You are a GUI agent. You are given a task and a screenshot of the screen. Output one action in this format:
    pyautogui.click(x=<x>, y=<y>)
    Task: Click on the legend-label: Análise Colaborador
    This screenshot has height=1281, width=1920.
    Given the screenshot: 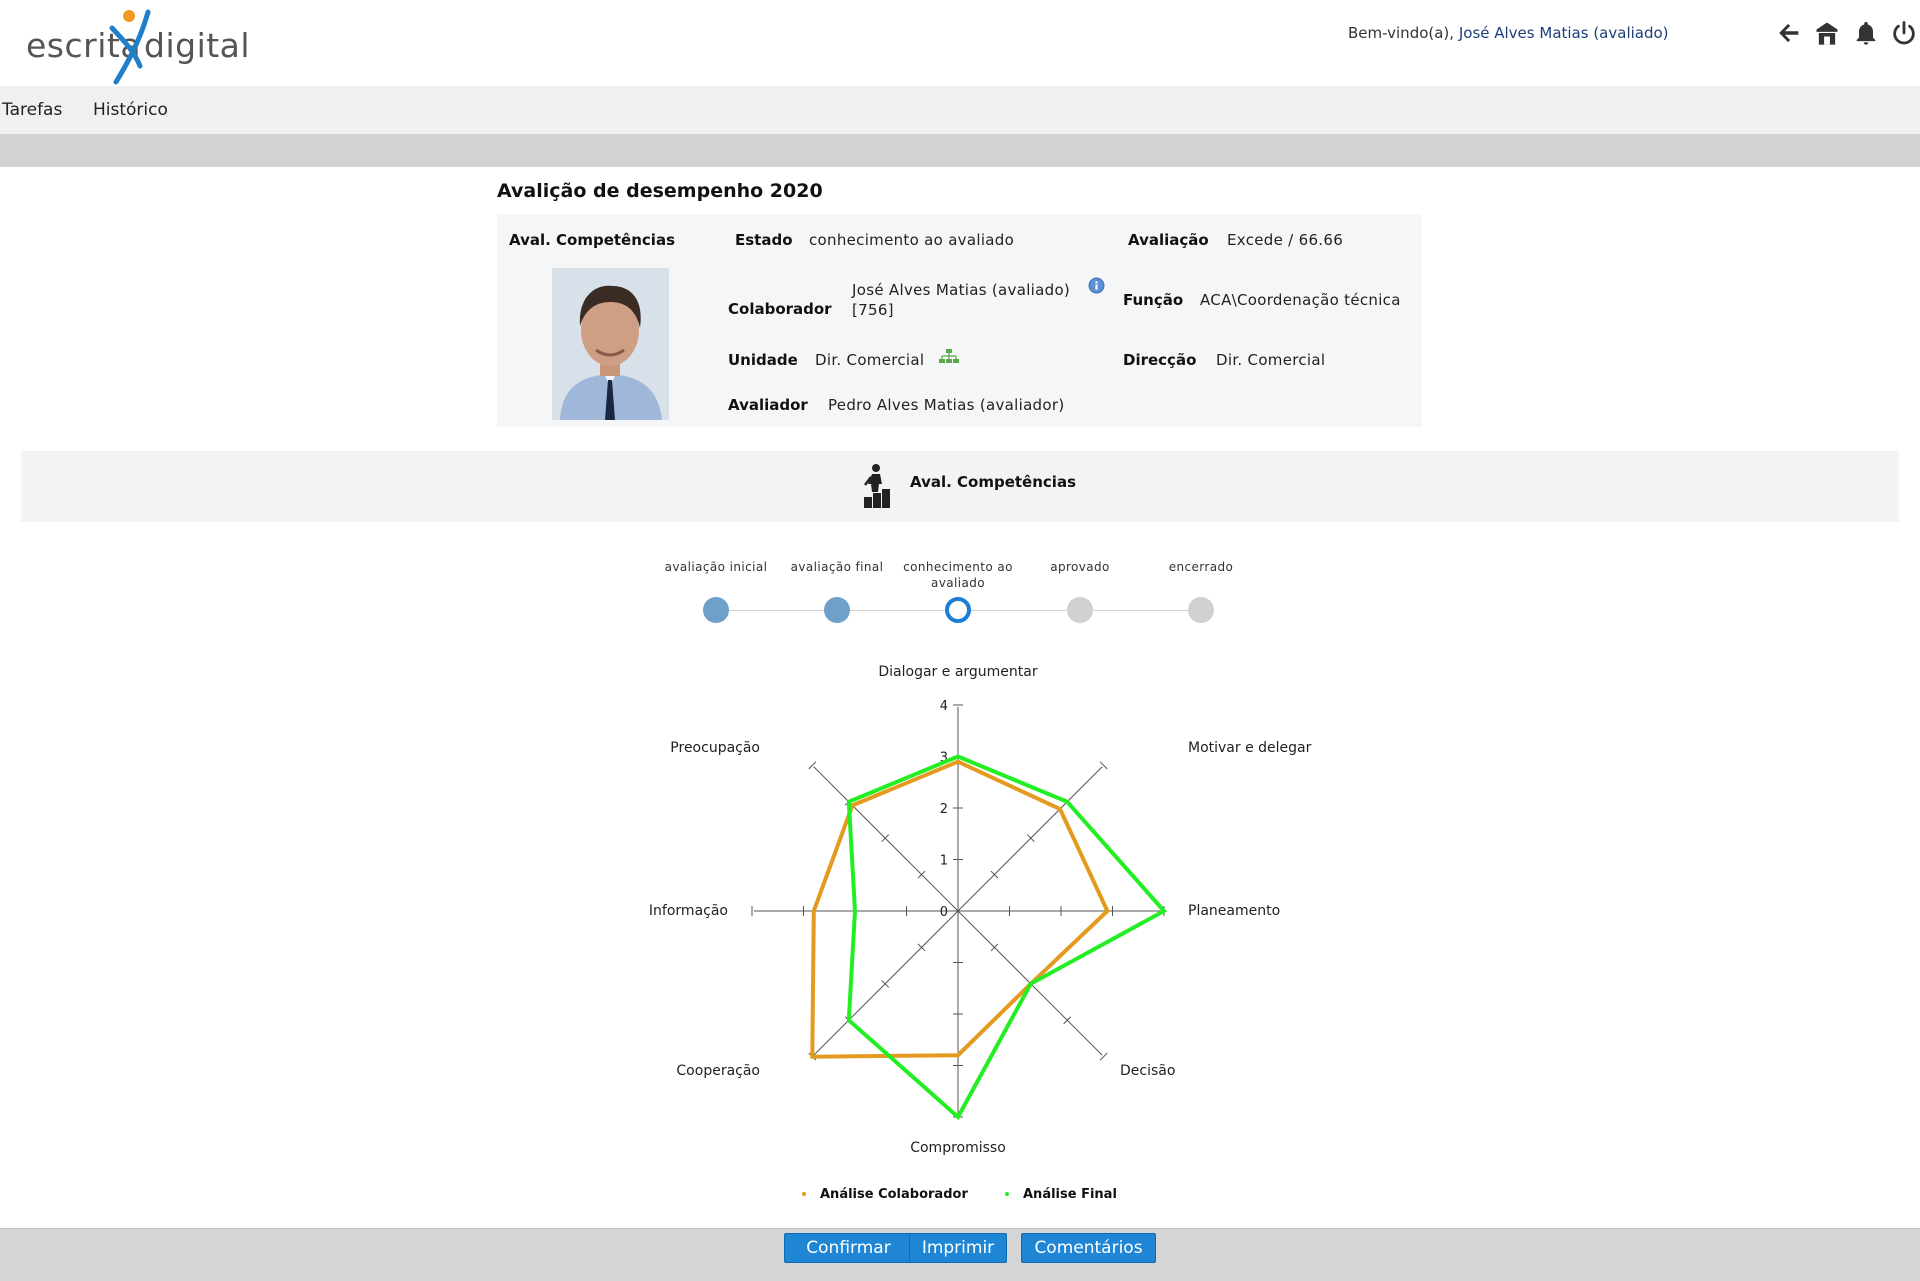 What is the action you would take?
    pyautogui.click(x=894, y=1194)
    